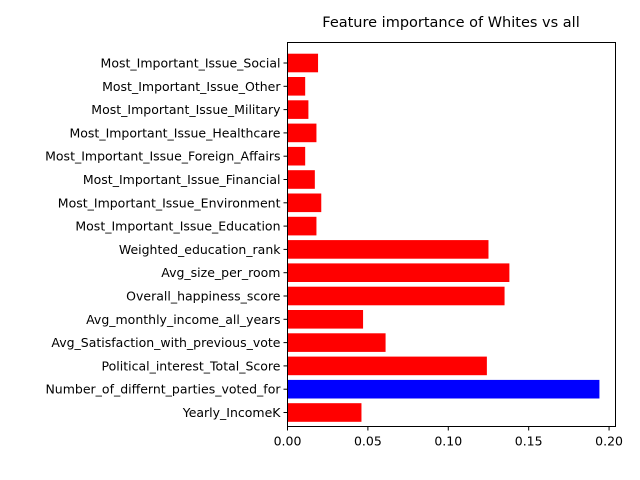 This screenshot has height=480, width=640. I want to click on bar-most-important-issue-financial, so click(301, 179).